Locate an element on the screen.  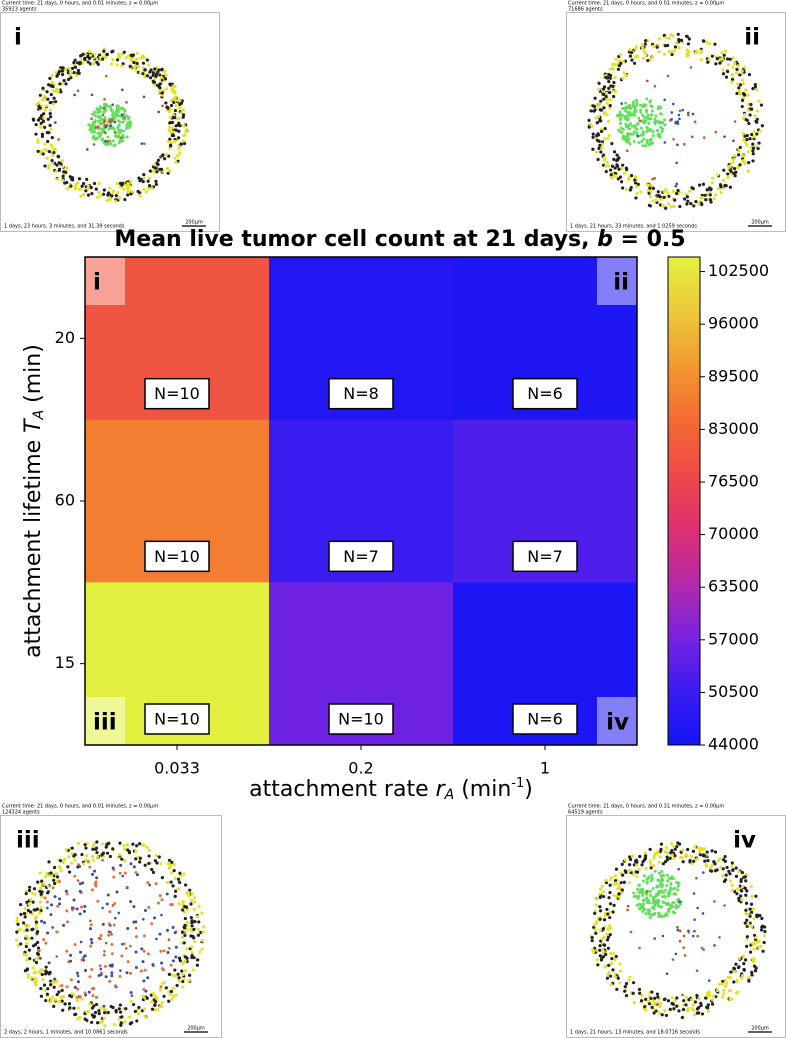
cell-annotation: N=10 is located at coordinates (177, 556).